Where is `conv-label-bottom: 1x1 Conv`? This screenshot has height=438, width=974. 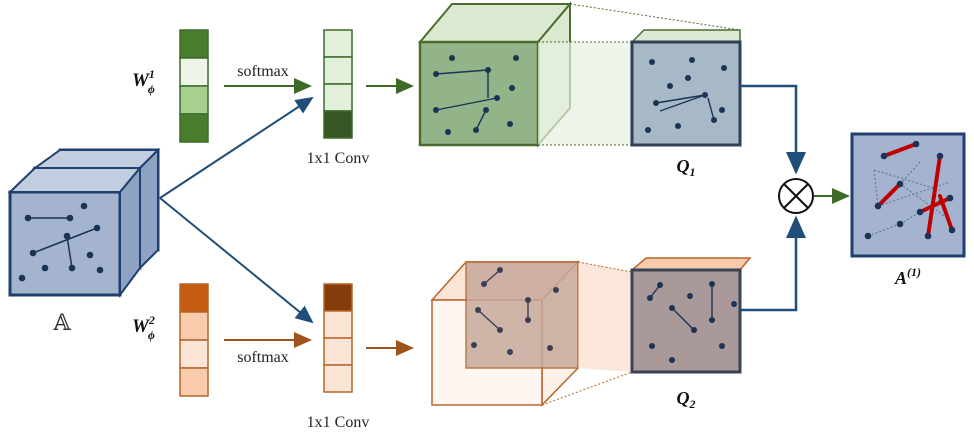
conv-label-bottom: 1x1 Conv is located at coordinates (338, 422).